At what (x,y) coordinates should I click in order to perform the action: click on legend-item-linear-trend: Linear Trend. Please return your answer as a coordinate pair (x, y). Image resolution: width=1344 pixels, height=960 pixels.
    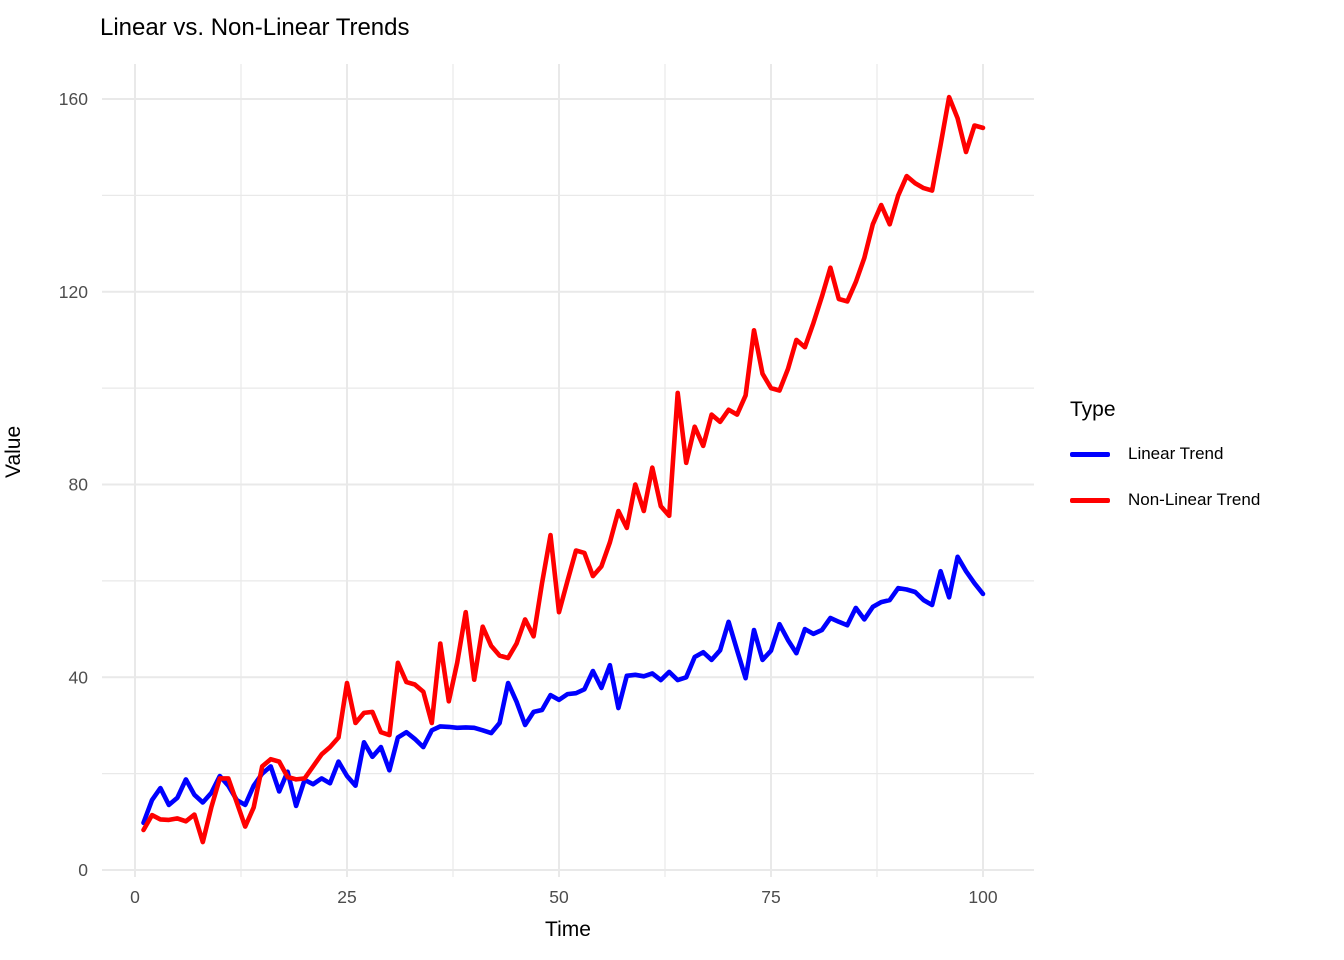
    Looking at the image, I should click on (1205, 454).